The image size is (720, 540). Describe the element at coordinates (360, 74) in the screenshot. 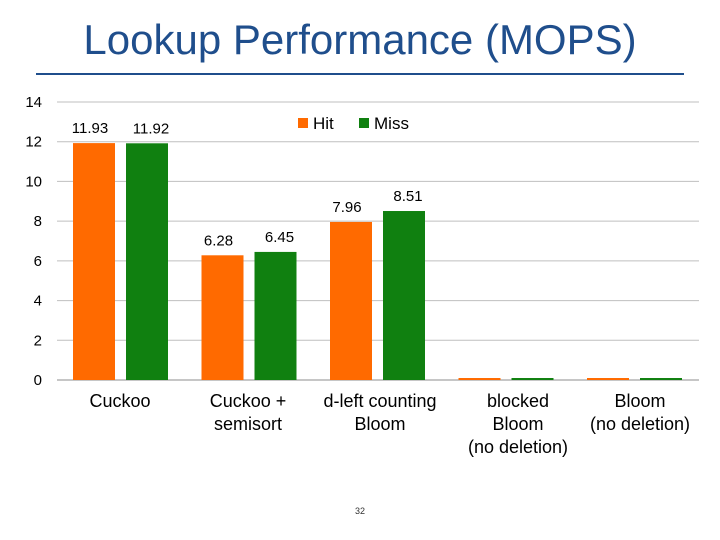

I see `title-underline` at that location.